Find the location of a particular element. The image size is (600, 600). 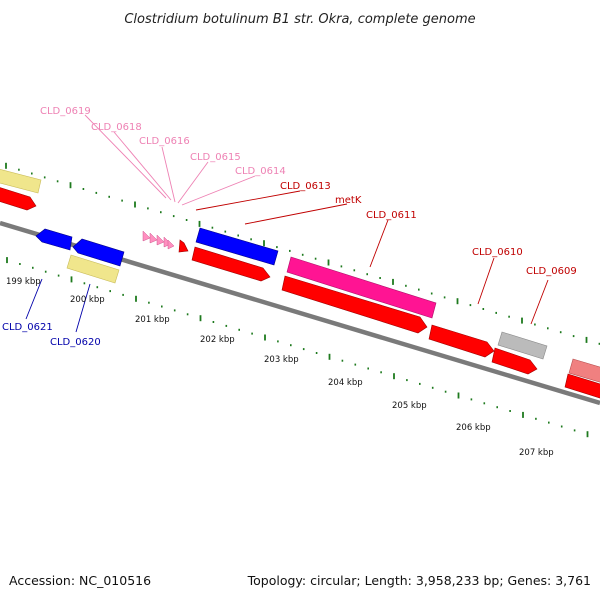

gene-feature-red-metk is located at coordinates (354, 304).